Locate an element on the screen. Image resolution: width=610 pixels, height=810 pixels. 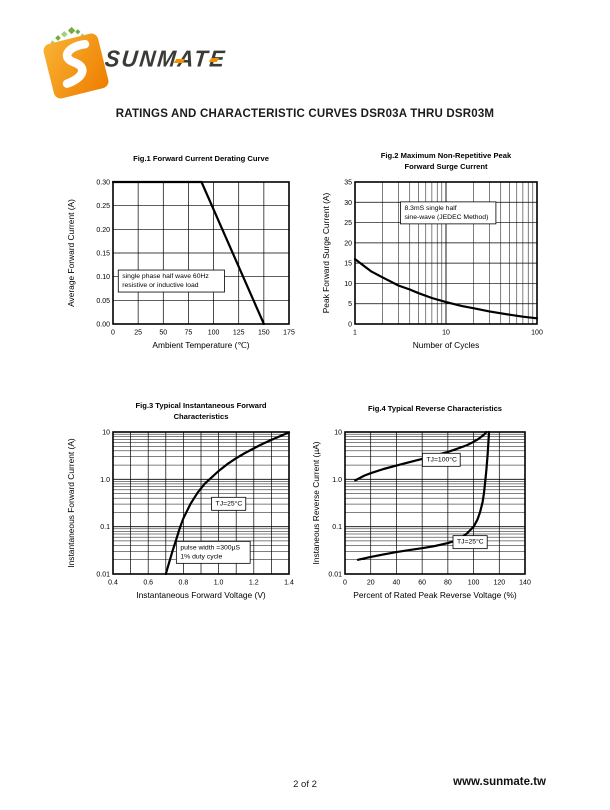
svg-text: 15 is located at coordinates (348, 264).